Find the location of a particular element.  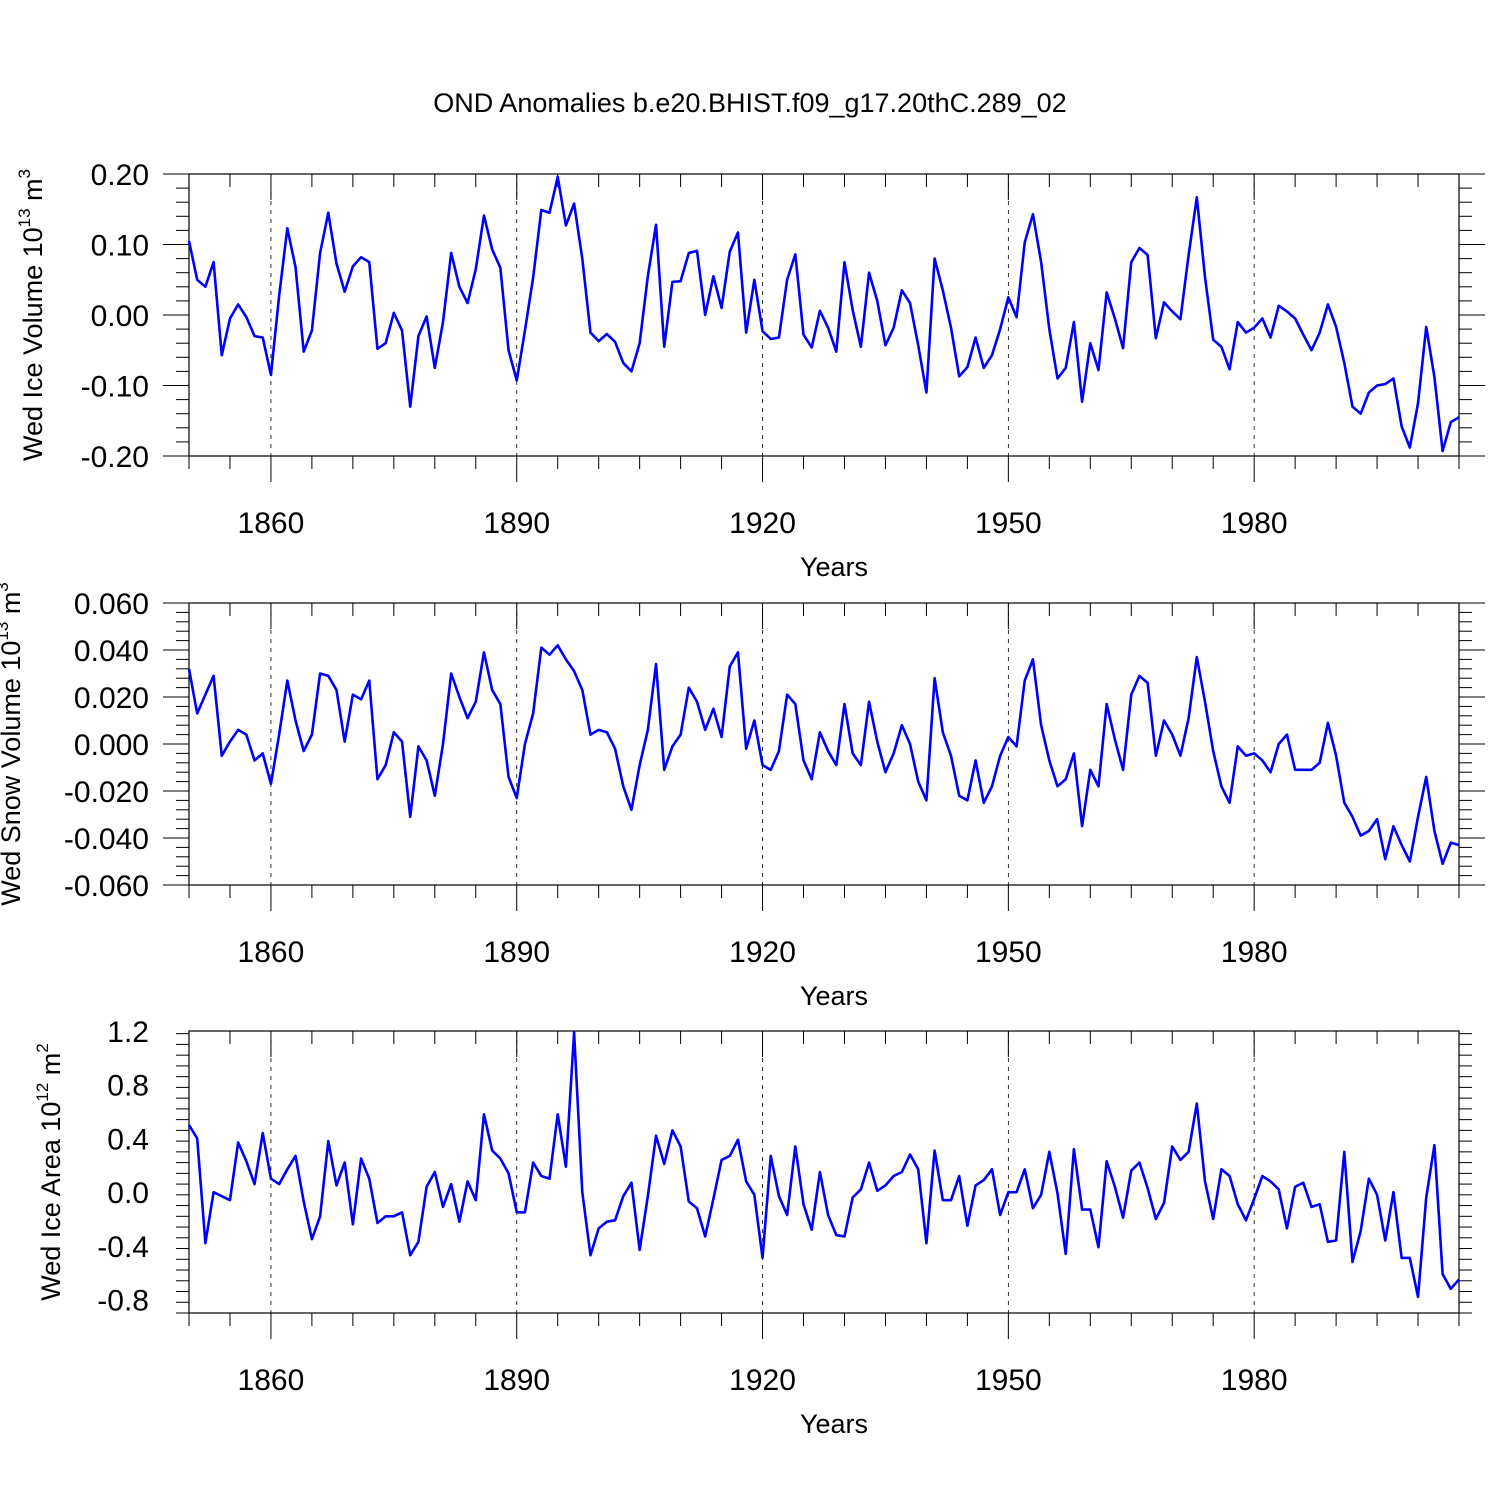

y-tick-label: -0.4 is located at coordinates (123, 1247).